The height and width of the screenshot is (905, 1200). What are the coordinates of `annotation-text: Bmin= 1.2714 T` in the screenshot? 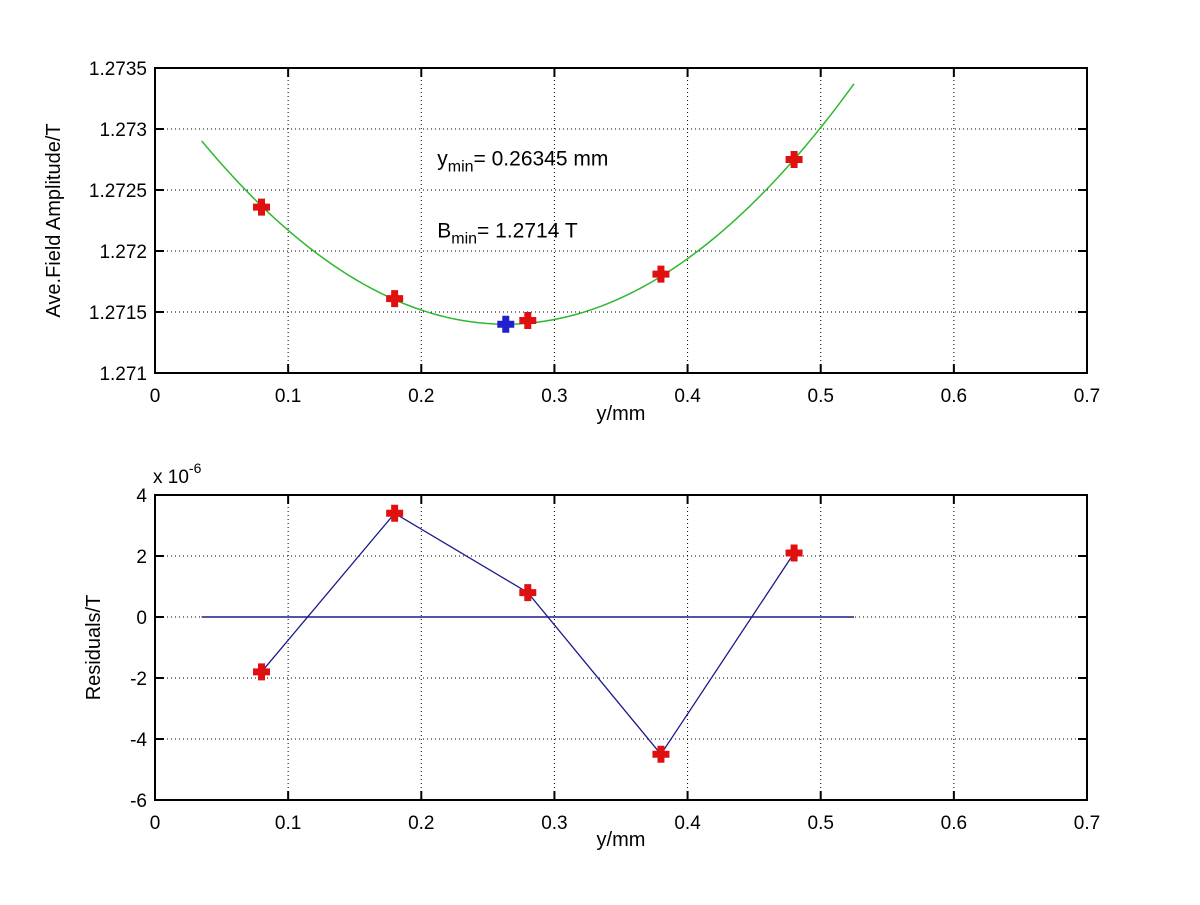 It's located at (507, 234).